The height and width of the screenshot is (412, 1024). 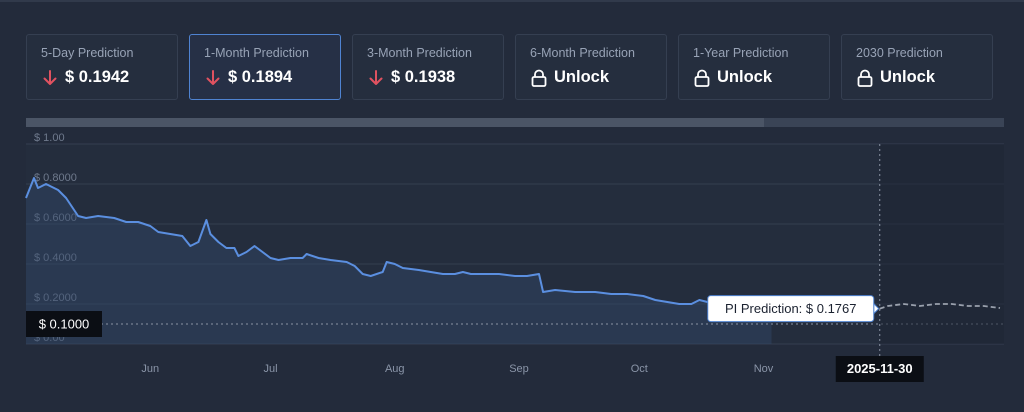 I want to click on x-tick-label: Oct, so click(x=639, y=369).